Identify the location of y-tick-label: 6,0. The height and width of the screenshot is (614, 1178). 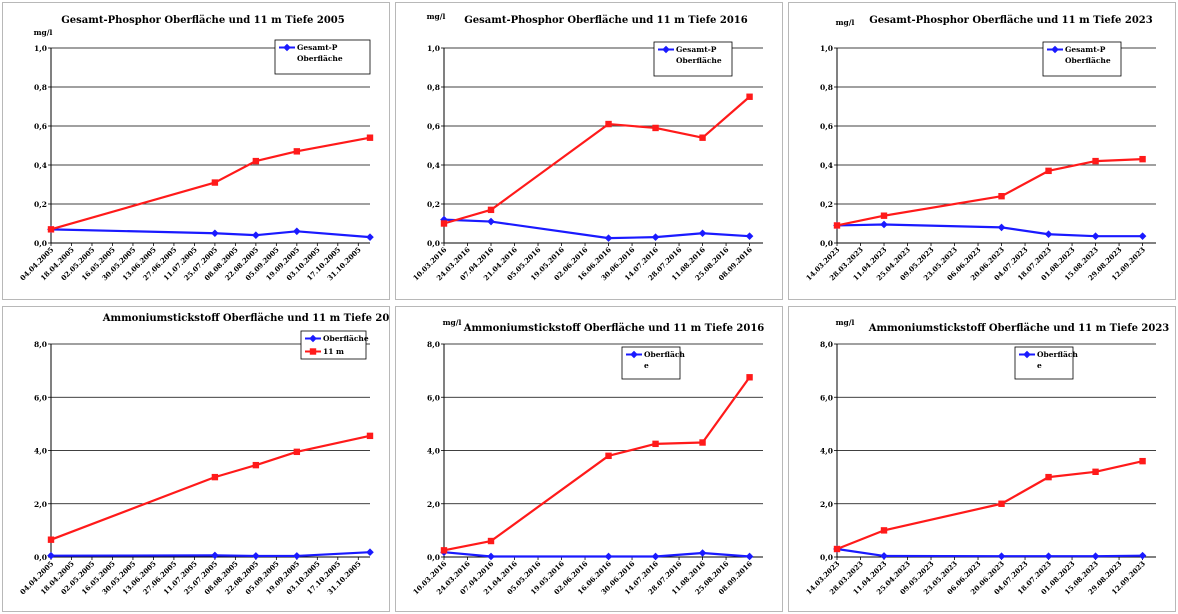
(40, 397).